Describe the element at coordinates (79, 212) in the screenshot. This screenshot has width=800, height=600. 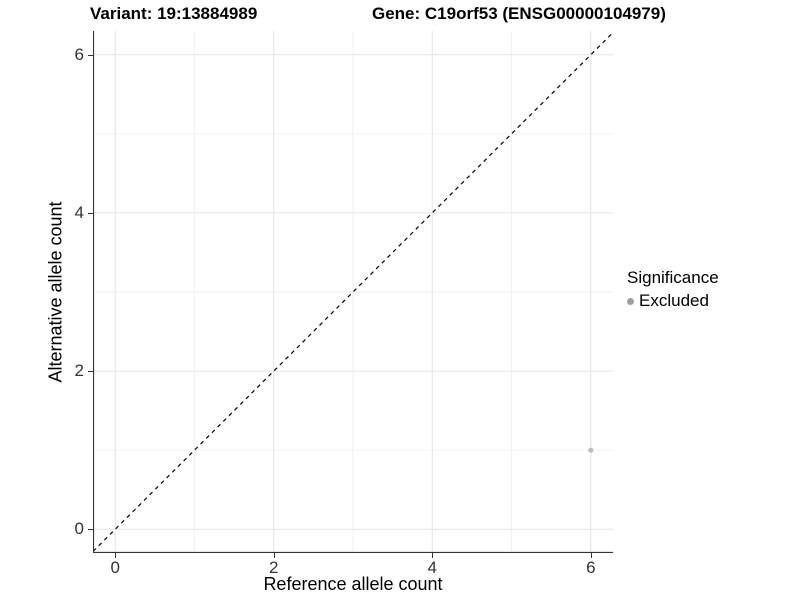
I see `y-tick-label: 4` at that location.